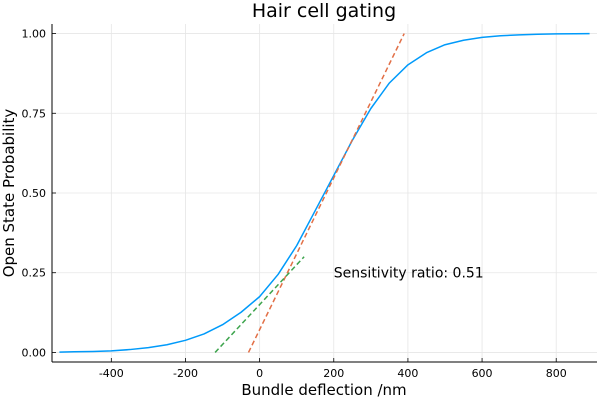 The height and width of the screenshot is (400, 600). What do you see at coordinates (34, 193) in the screenshot?
I see `y-tick-label: 0.50` at bounding box center [34, 193].